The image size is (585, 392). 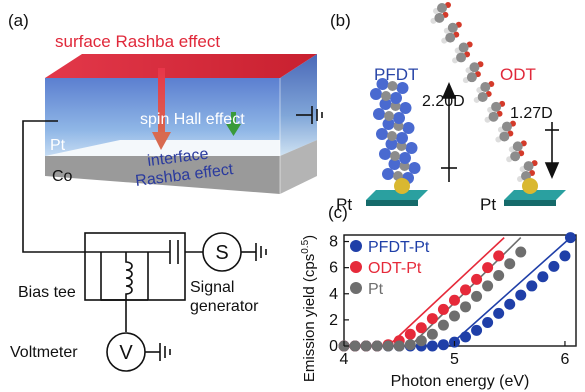 I want to click on odt-dipole-label: 1.27D, so click(x=531, y=113).